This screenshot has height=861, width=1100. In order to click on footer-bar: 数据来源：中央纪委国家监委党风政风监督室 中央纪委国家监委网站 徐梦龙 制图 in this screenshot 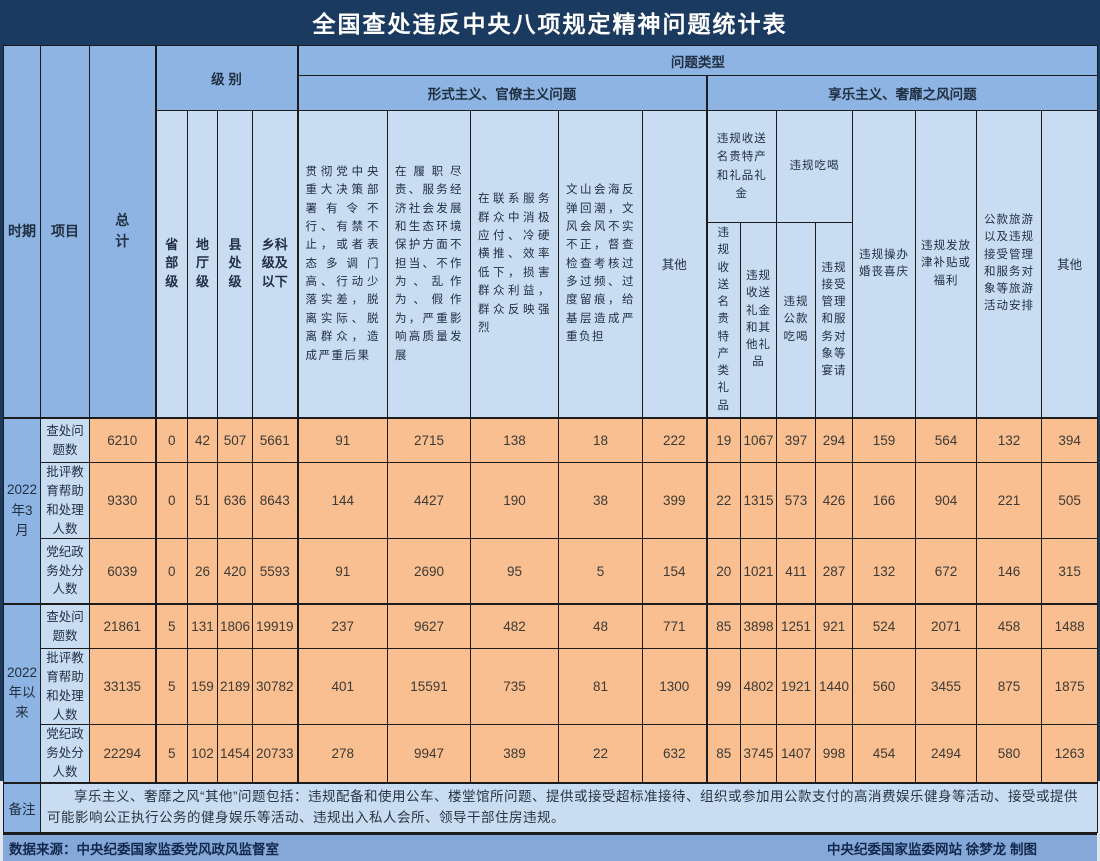, I will do `click(550, 846)`.